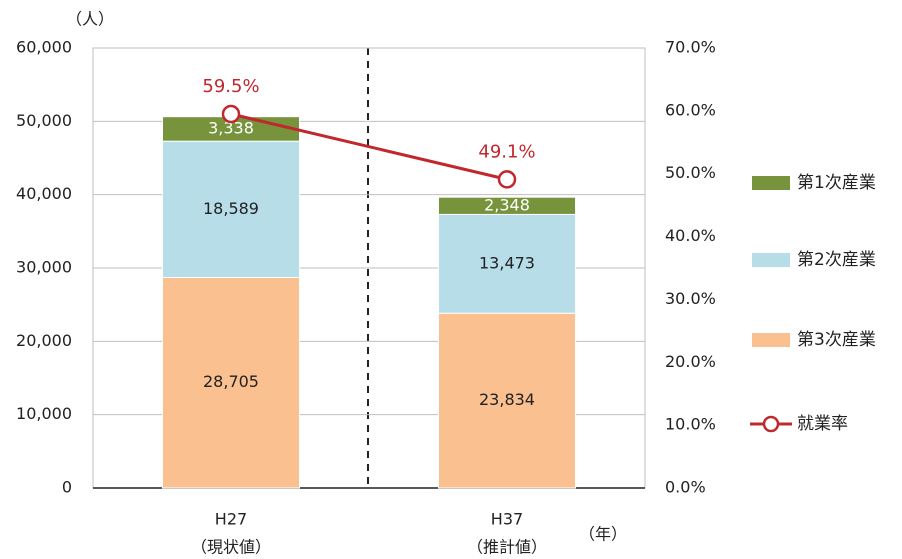 The width and height of the screenshot is (902, 559). I want to click on y2-tick-label: 40.0%, so click(690, 235).